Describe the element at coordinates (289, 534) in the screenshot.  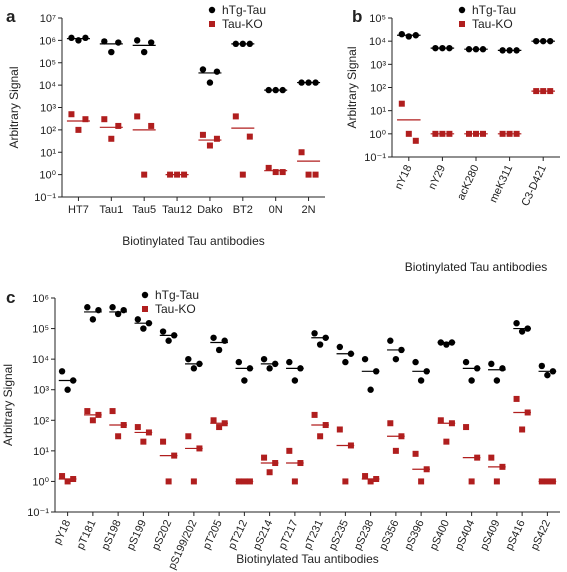
I see `x-tick-label: pT217` at that location.